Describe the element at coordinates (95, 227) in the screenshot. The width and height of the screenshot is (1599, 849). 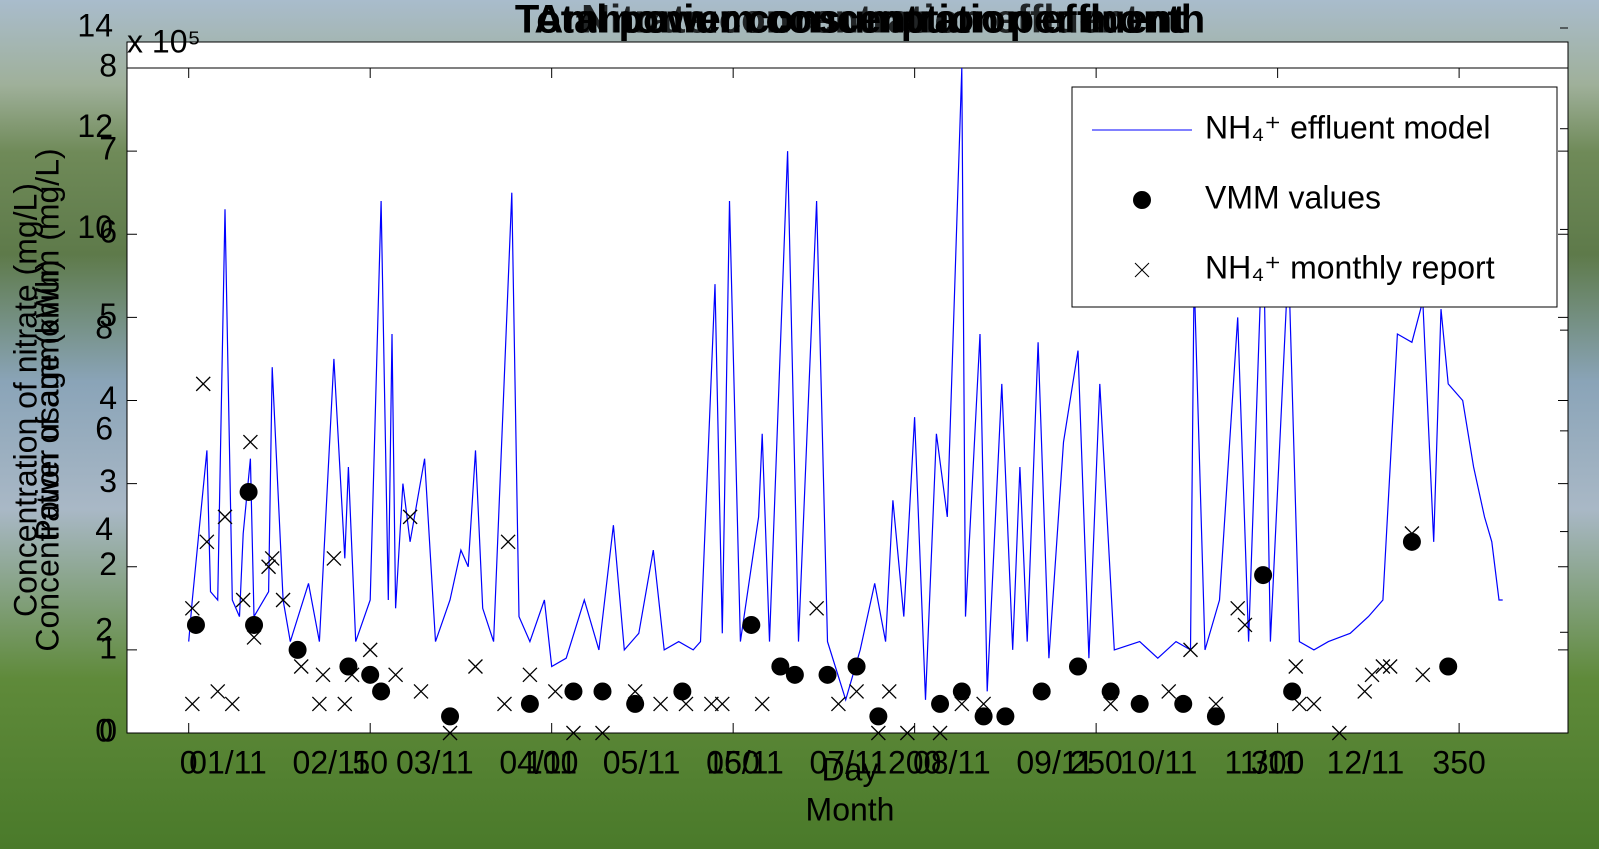
I see `y-tick-label: 10` at that location.